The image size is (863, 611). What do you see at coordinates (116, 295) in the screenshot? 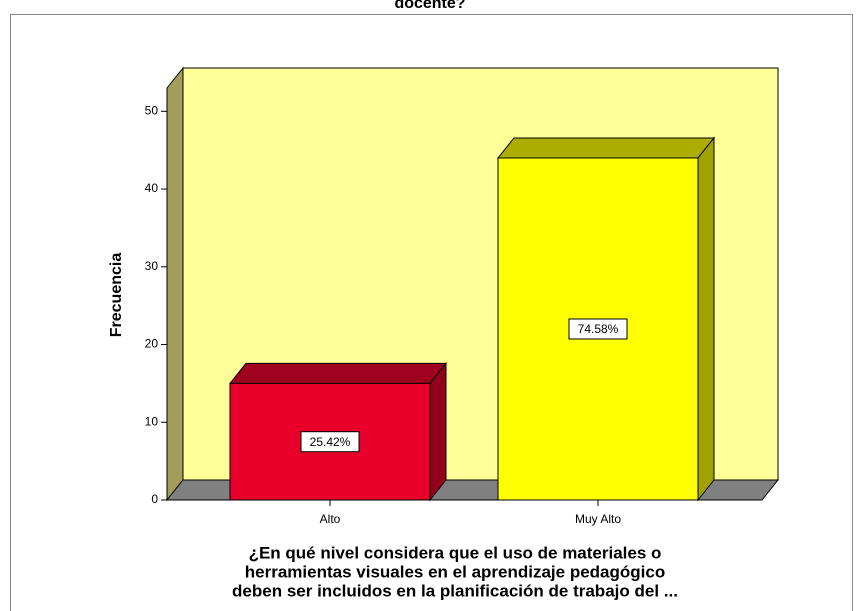
I see `y-axis-label: Frecuencia` at bounding box center [116, 295].